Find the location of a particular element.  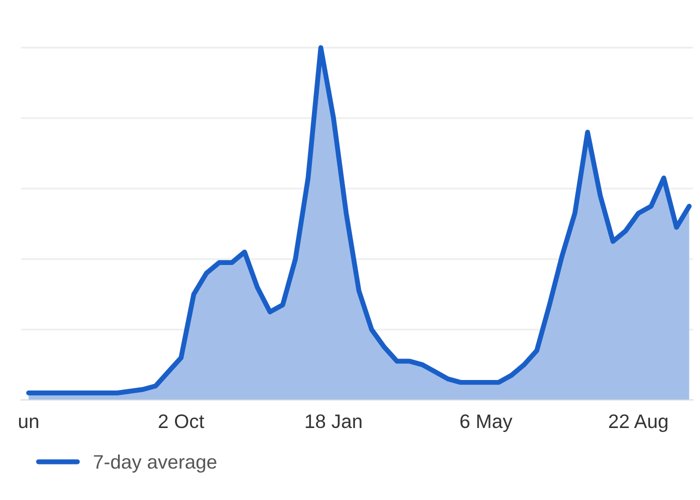

x-tick-label: 18 Jan is located at coordinates (334, 421).